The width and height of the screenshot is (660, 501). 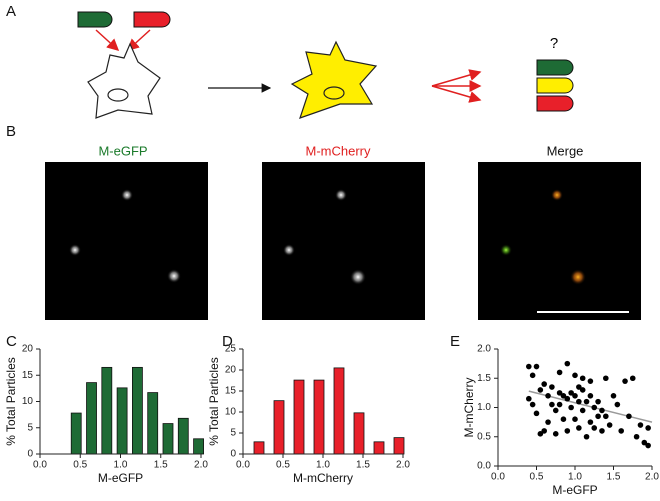 What do you see at coordinates (231, 349) in the screenshot?
I see `y-tick-label: 25` at bounding box center [231, 349].